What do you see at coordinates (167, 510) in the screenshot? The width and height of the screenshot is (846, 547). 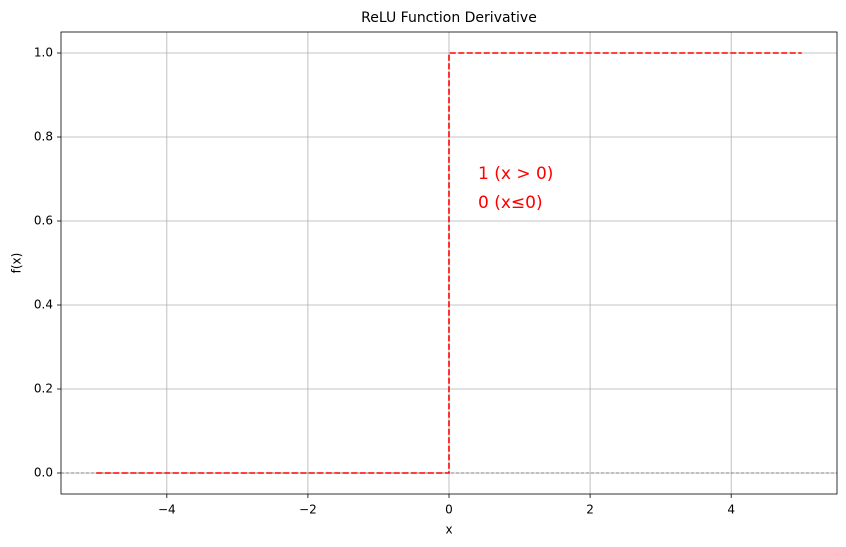 I see `x-tick-label: −4` at bounding box center [167, 510].